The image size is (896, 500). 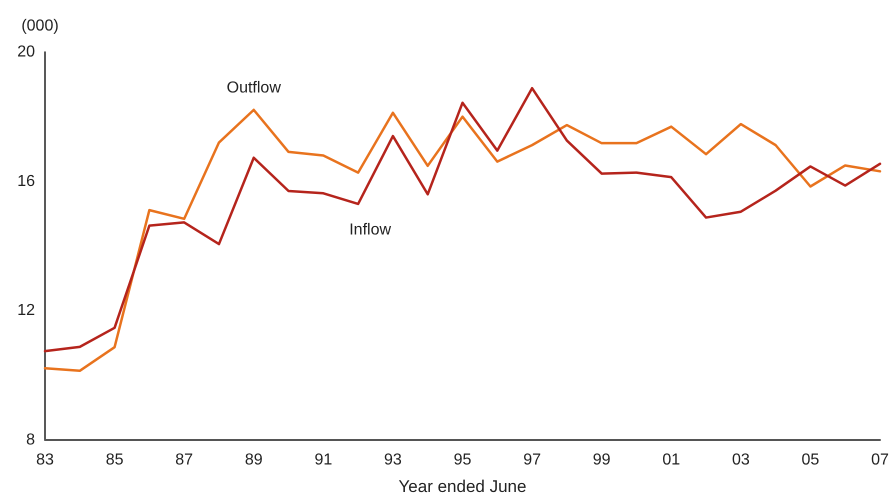 What do you see at coordinates (323, 460) in the screenshot?
I see `x-tick-label: 91` at bounding box center [323, 460].